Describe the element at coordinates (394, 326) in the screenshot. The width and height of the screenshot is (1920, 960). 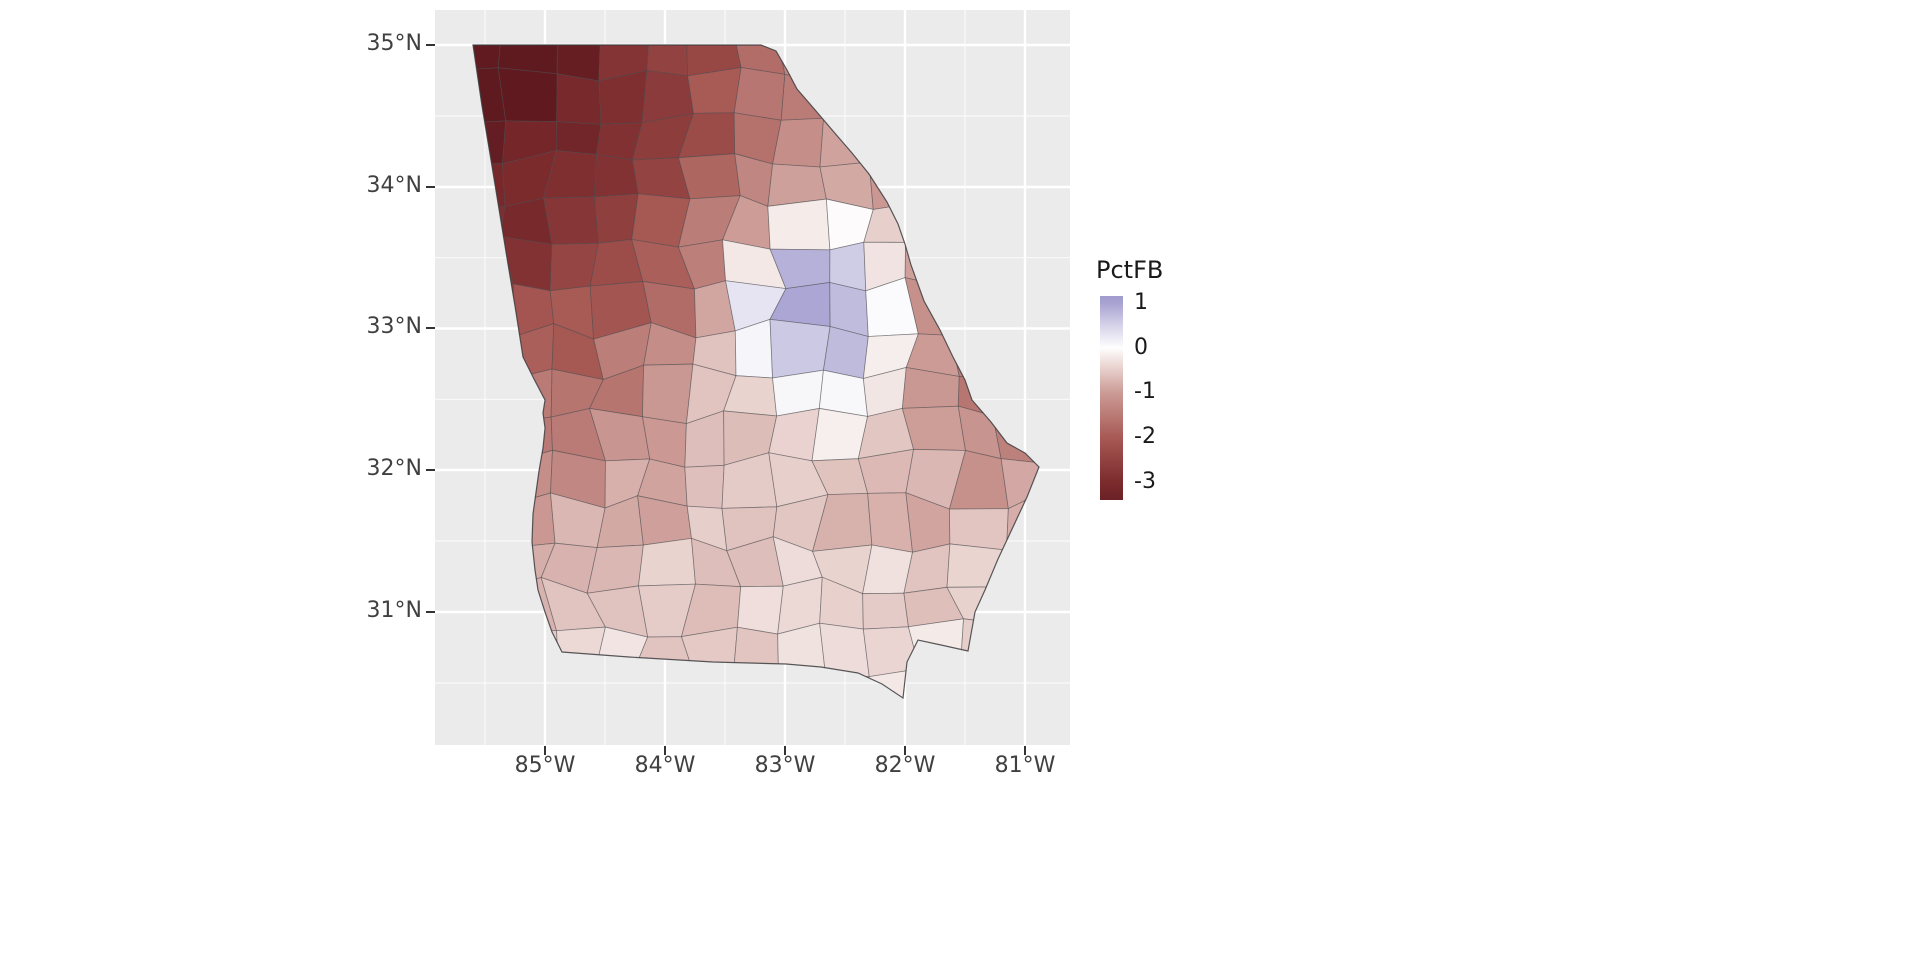
I see `y-axis-tick-label: 33°N` at that location.